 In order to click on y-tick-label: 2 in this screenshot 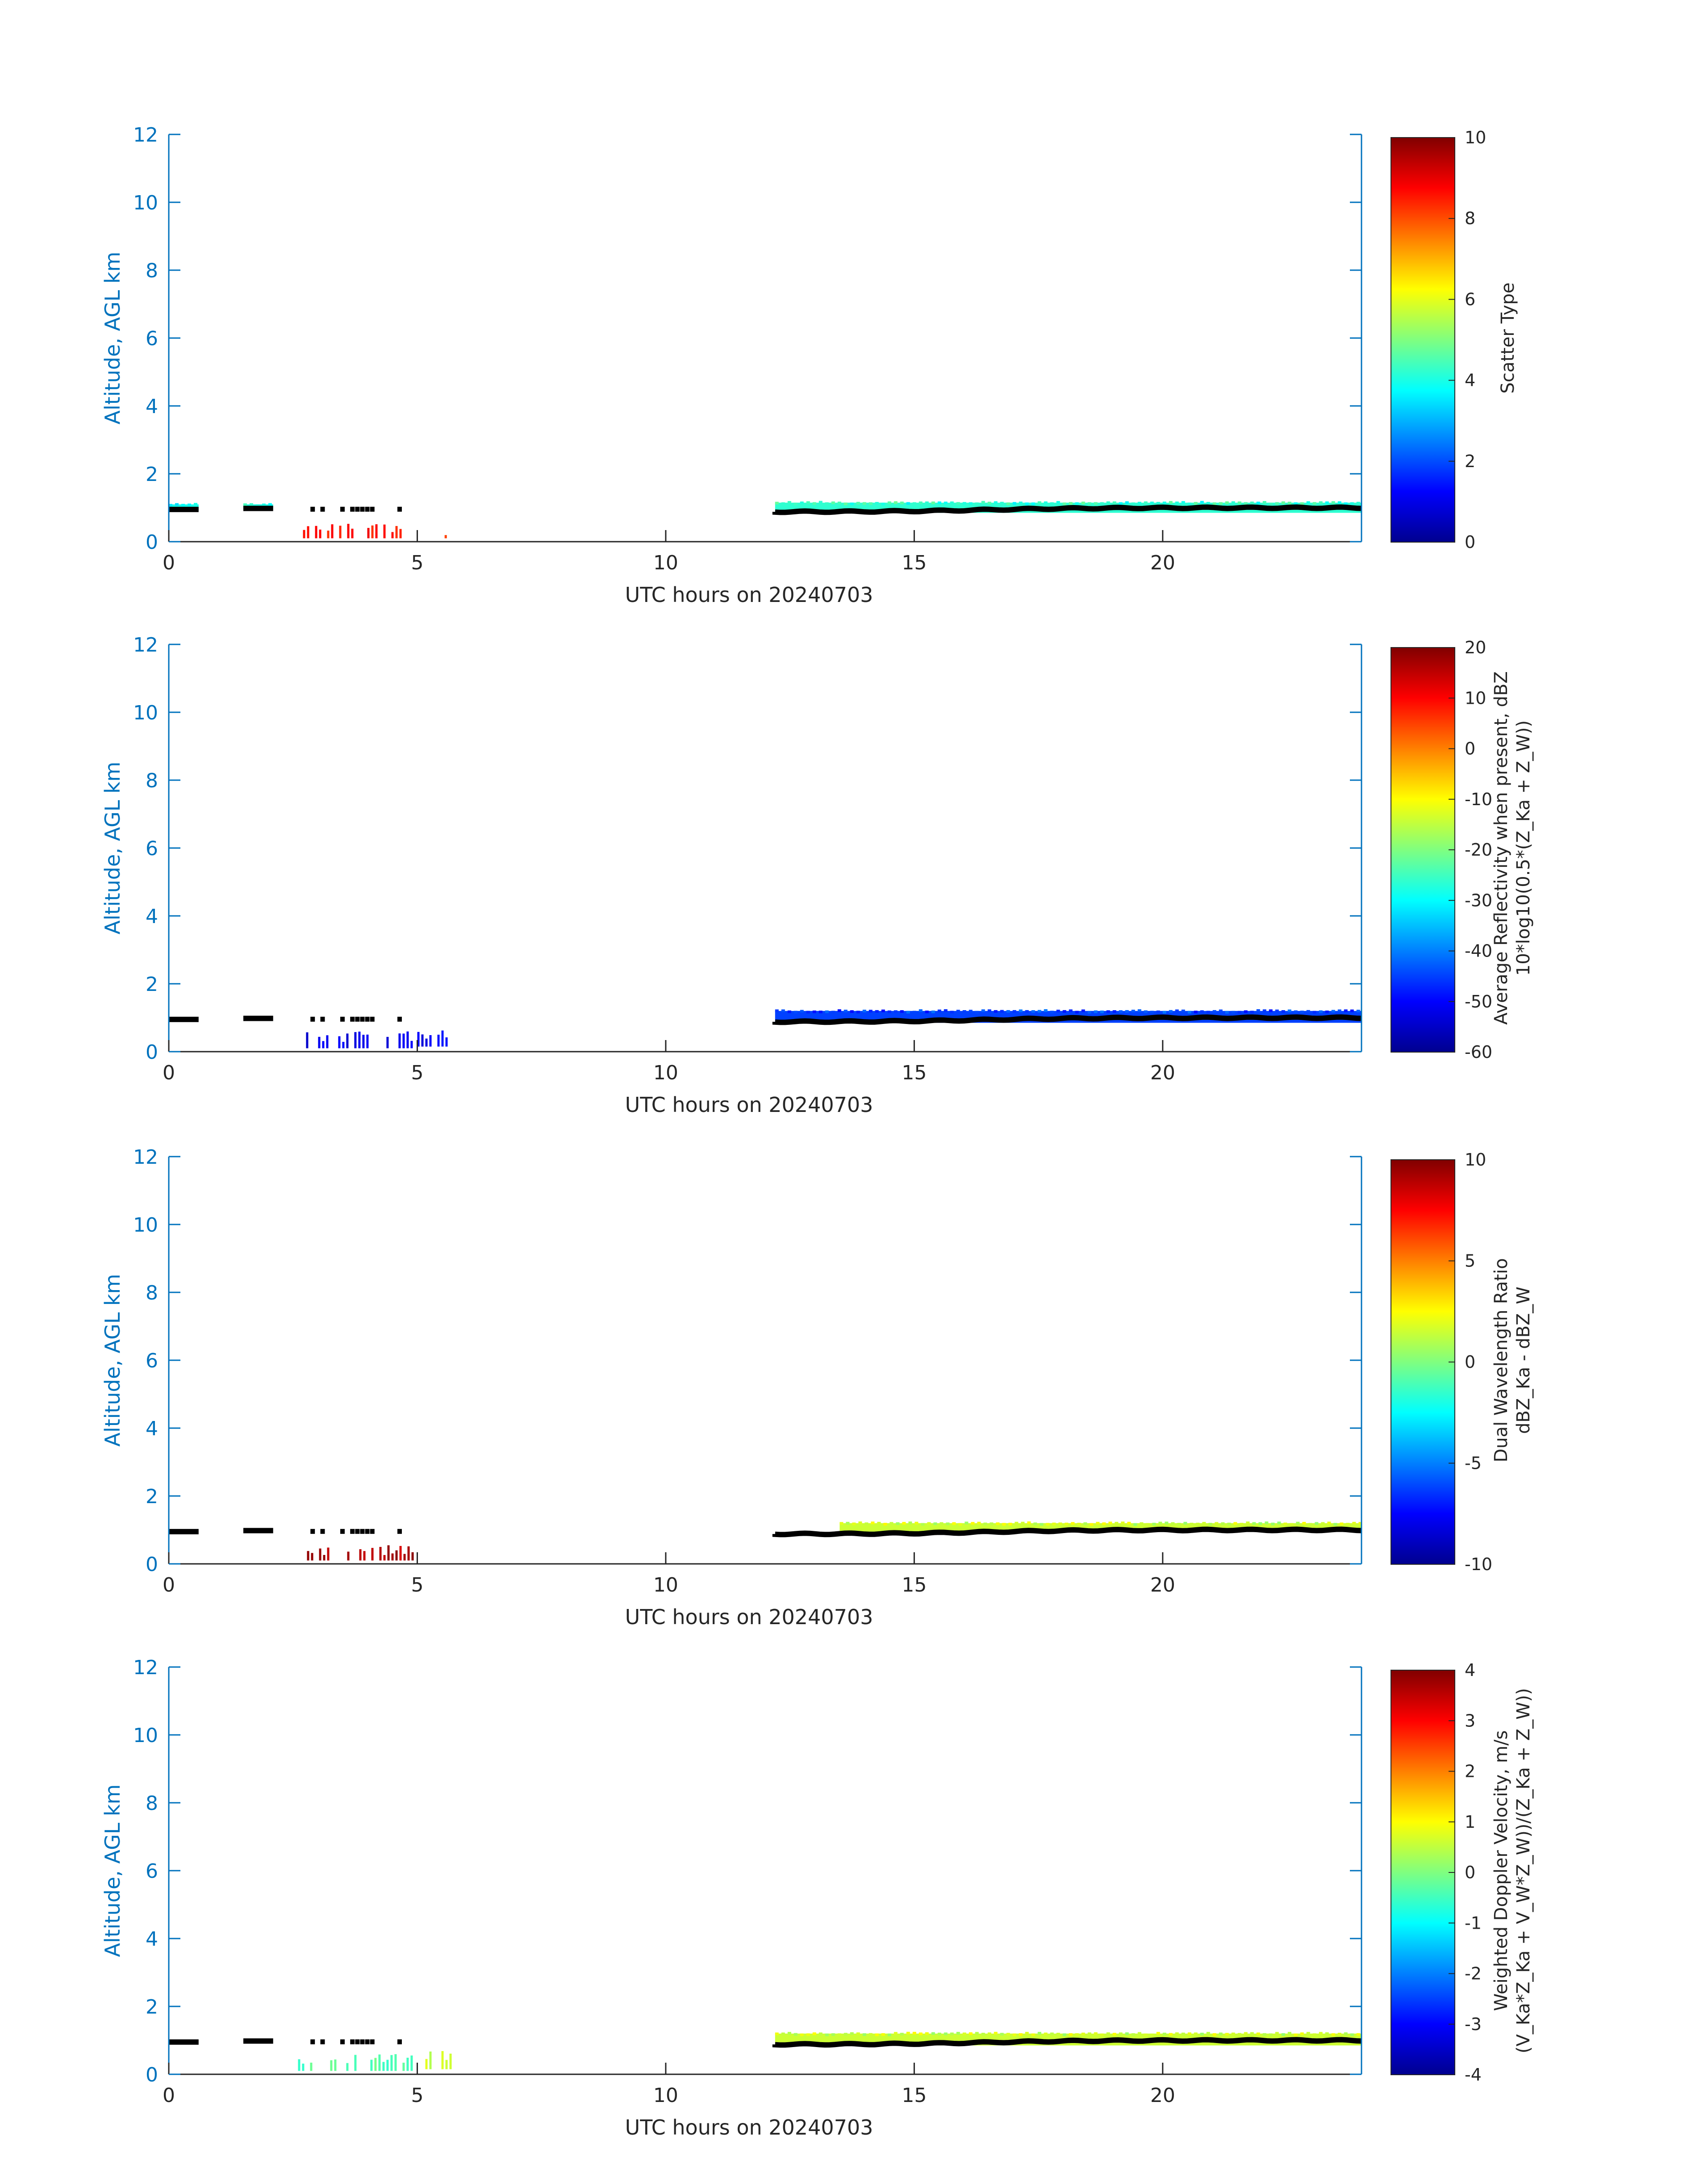, I will do `click(152, 1496)`.